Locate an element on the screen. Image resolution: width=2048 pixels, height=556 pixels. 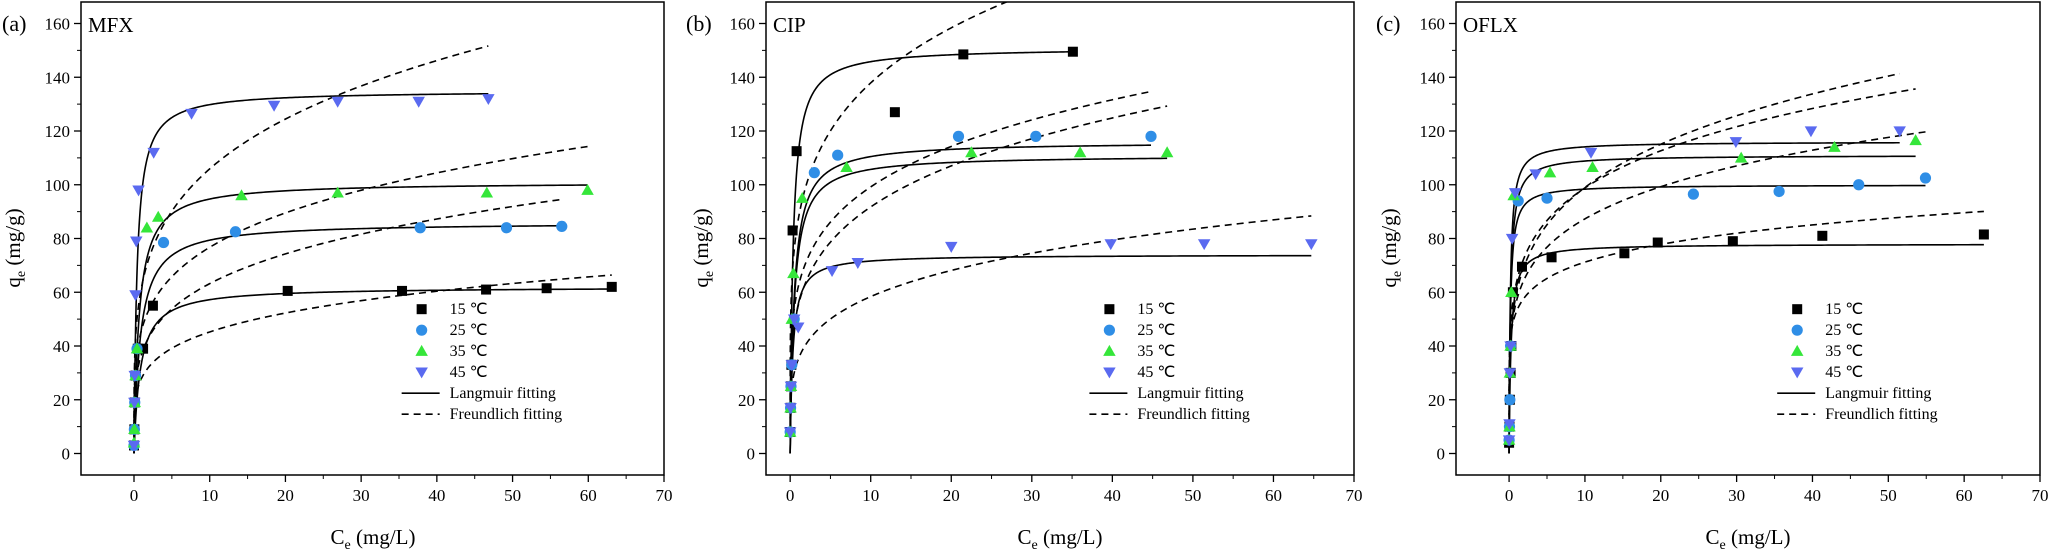
panel-c-data-points is located at coordinates (1745, 287).